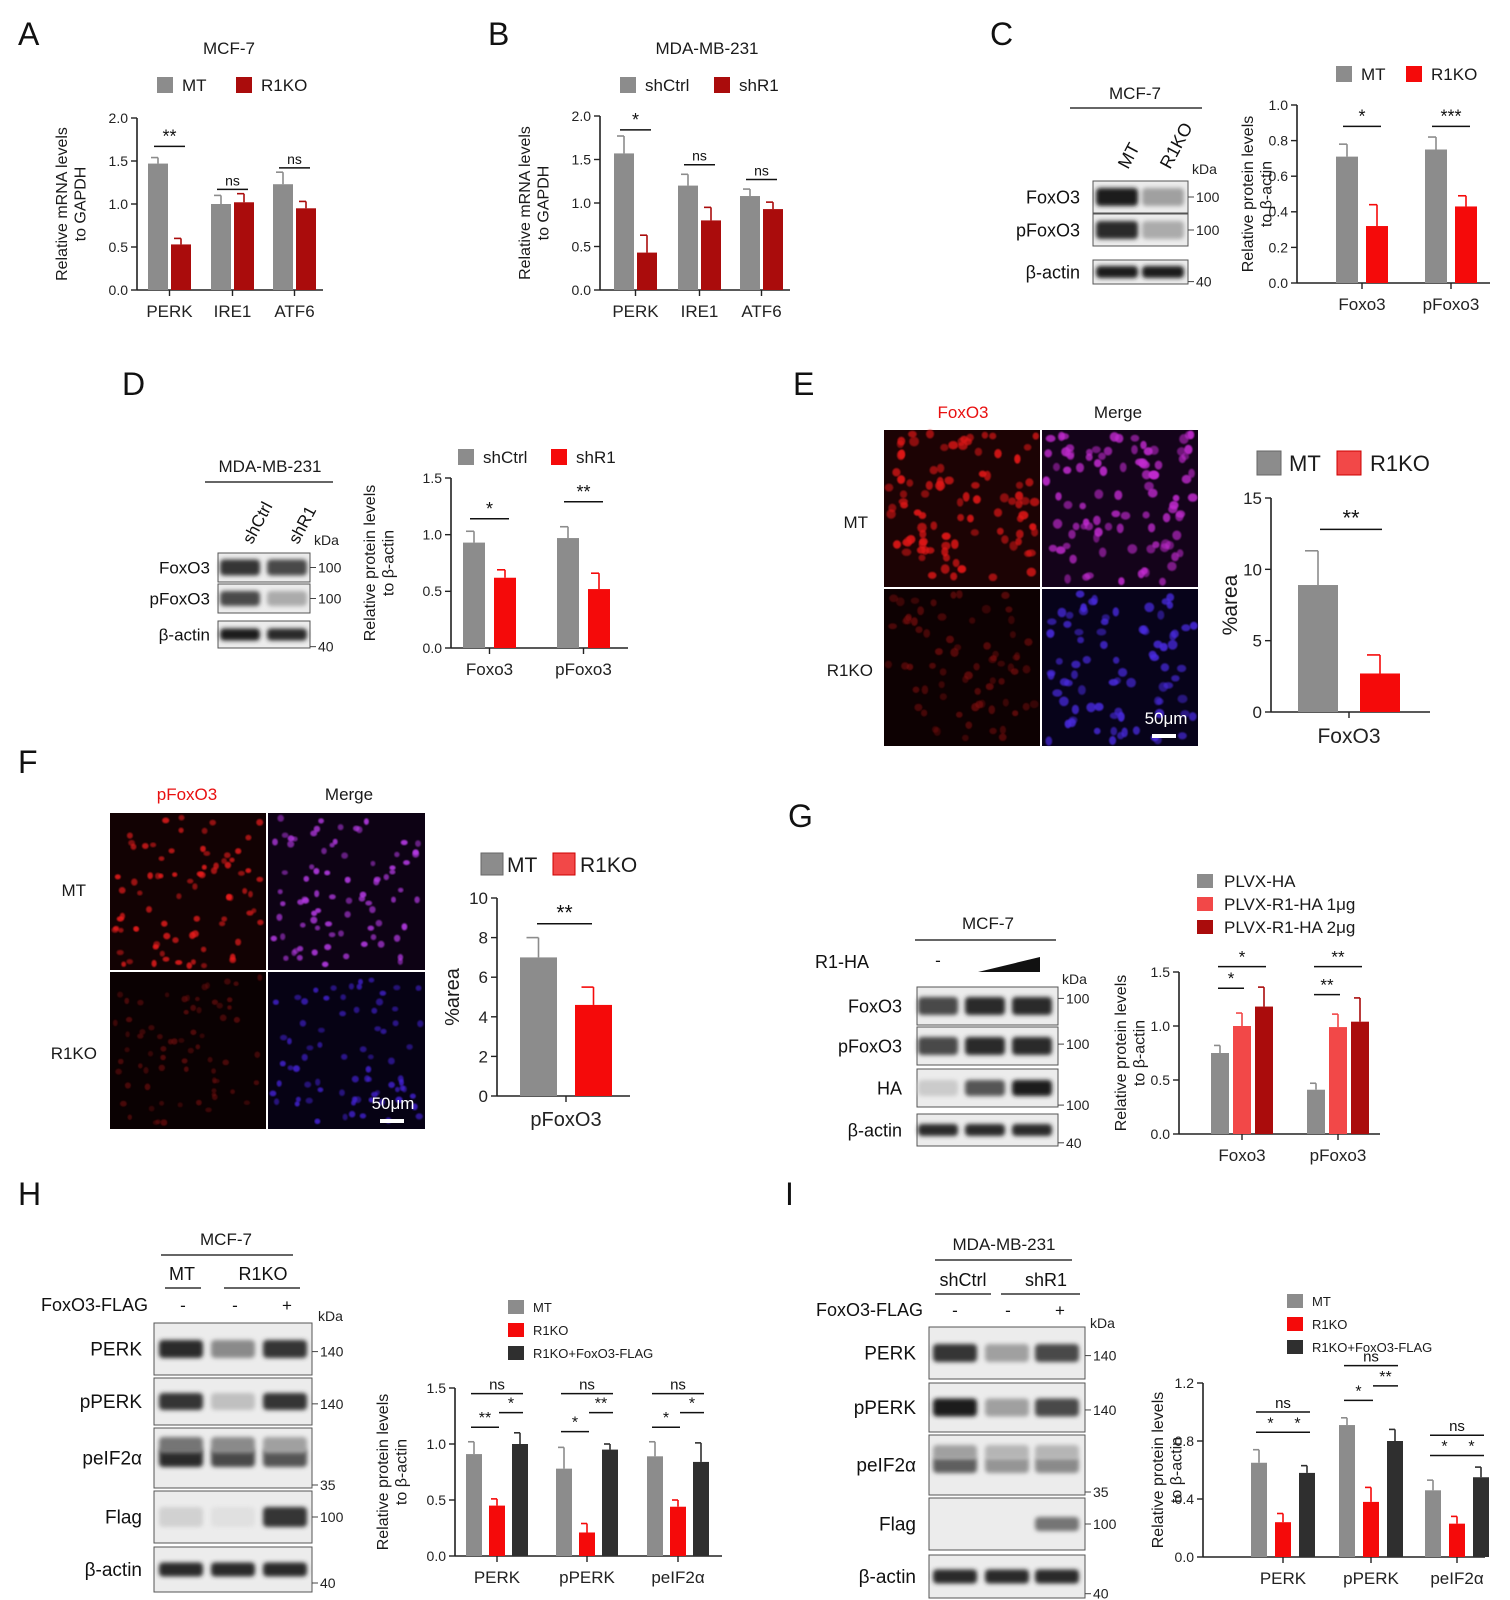 The image size is (1510, 1600). What do you see at coordinates (478, 898) in the screenshot?
I see `y-tick-label: 10` at bounding box center [478, 898].